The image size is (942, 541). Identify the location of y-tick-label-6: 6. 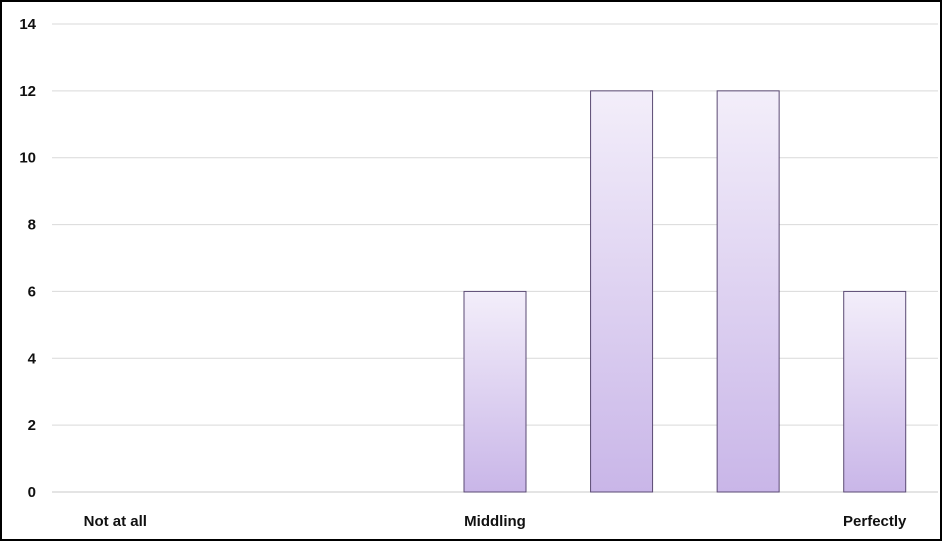
(32, 291).